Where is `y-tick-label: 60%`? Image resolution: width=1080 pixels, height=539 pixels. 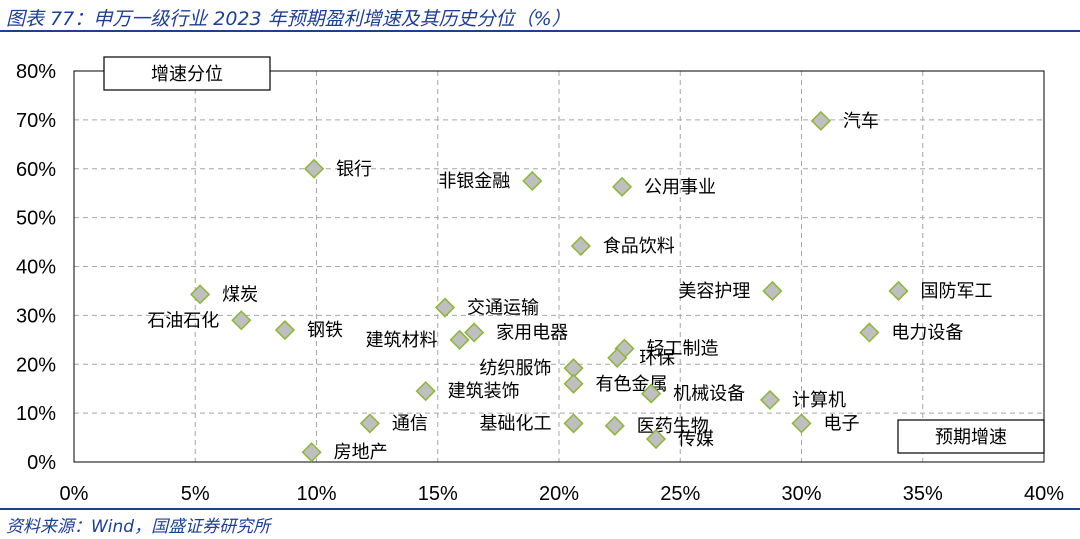 y-tick-label: 60% is located at coordinates (36, 170).